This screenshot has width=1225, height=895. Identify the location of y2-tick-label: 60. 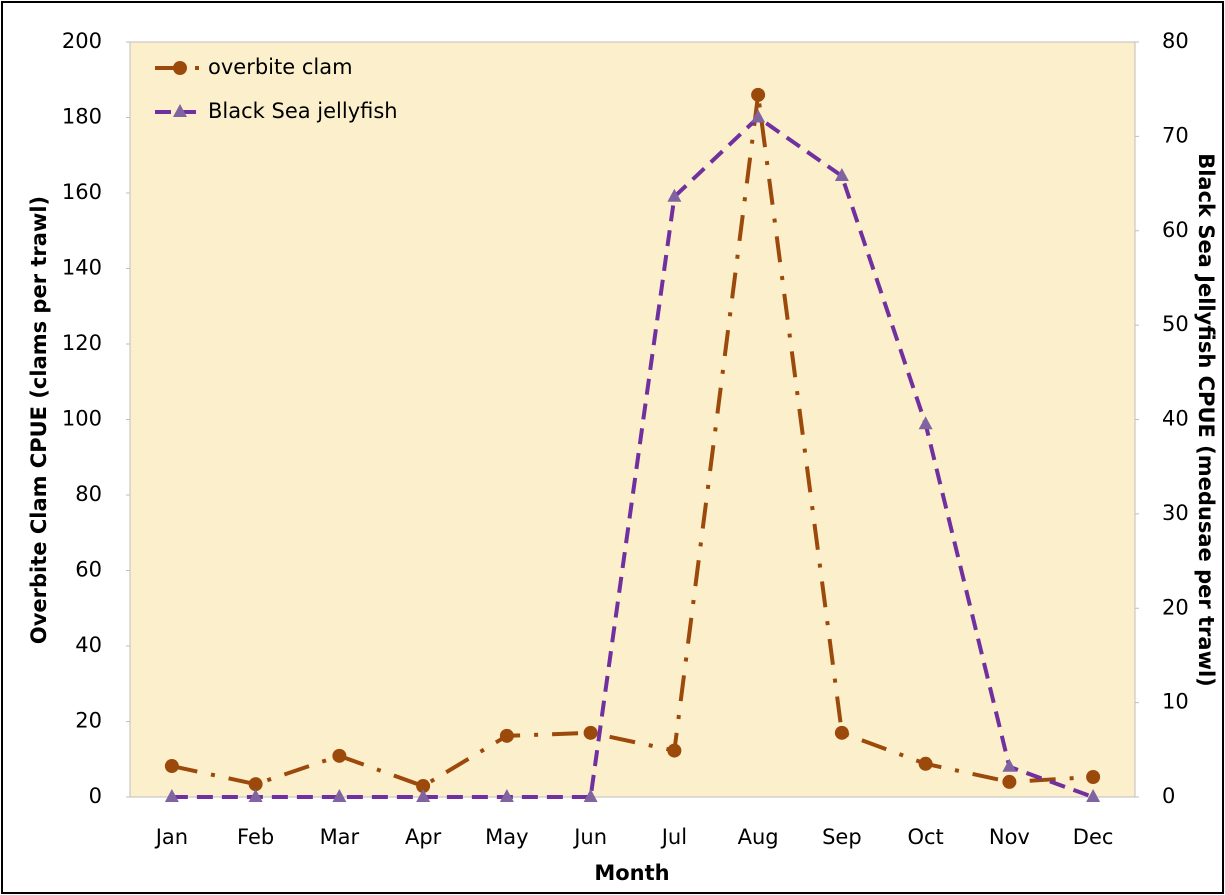
(1175, 230).